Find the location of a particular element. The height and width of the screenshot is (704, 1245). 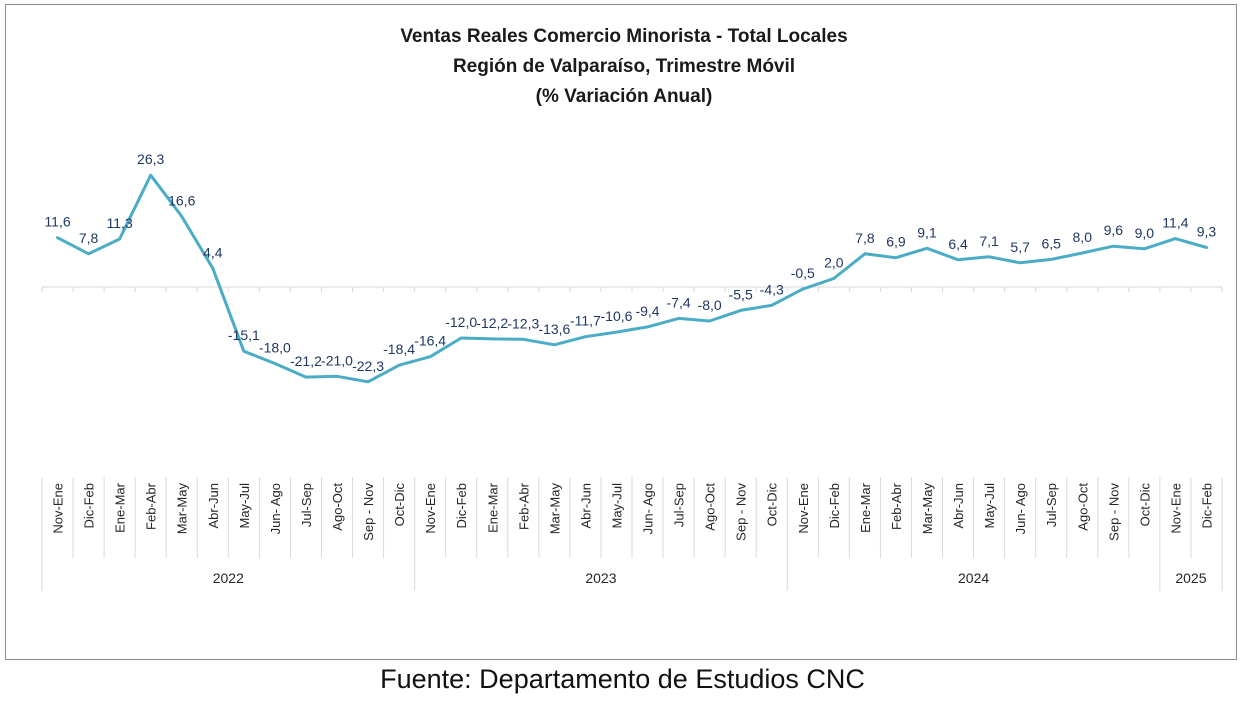

data-label: -5,5 is located at coordinates (741, 294).